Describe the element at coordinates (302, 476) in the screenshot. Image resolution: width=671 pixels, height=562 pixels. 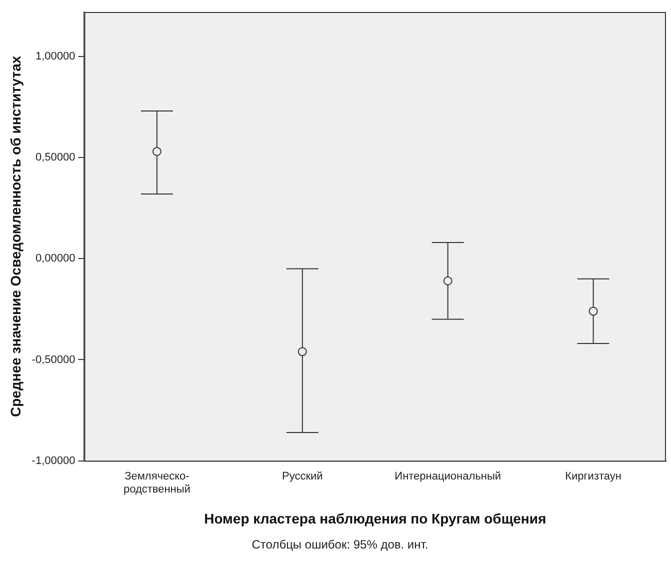
I see `x-tick-label: Русский` at that location.